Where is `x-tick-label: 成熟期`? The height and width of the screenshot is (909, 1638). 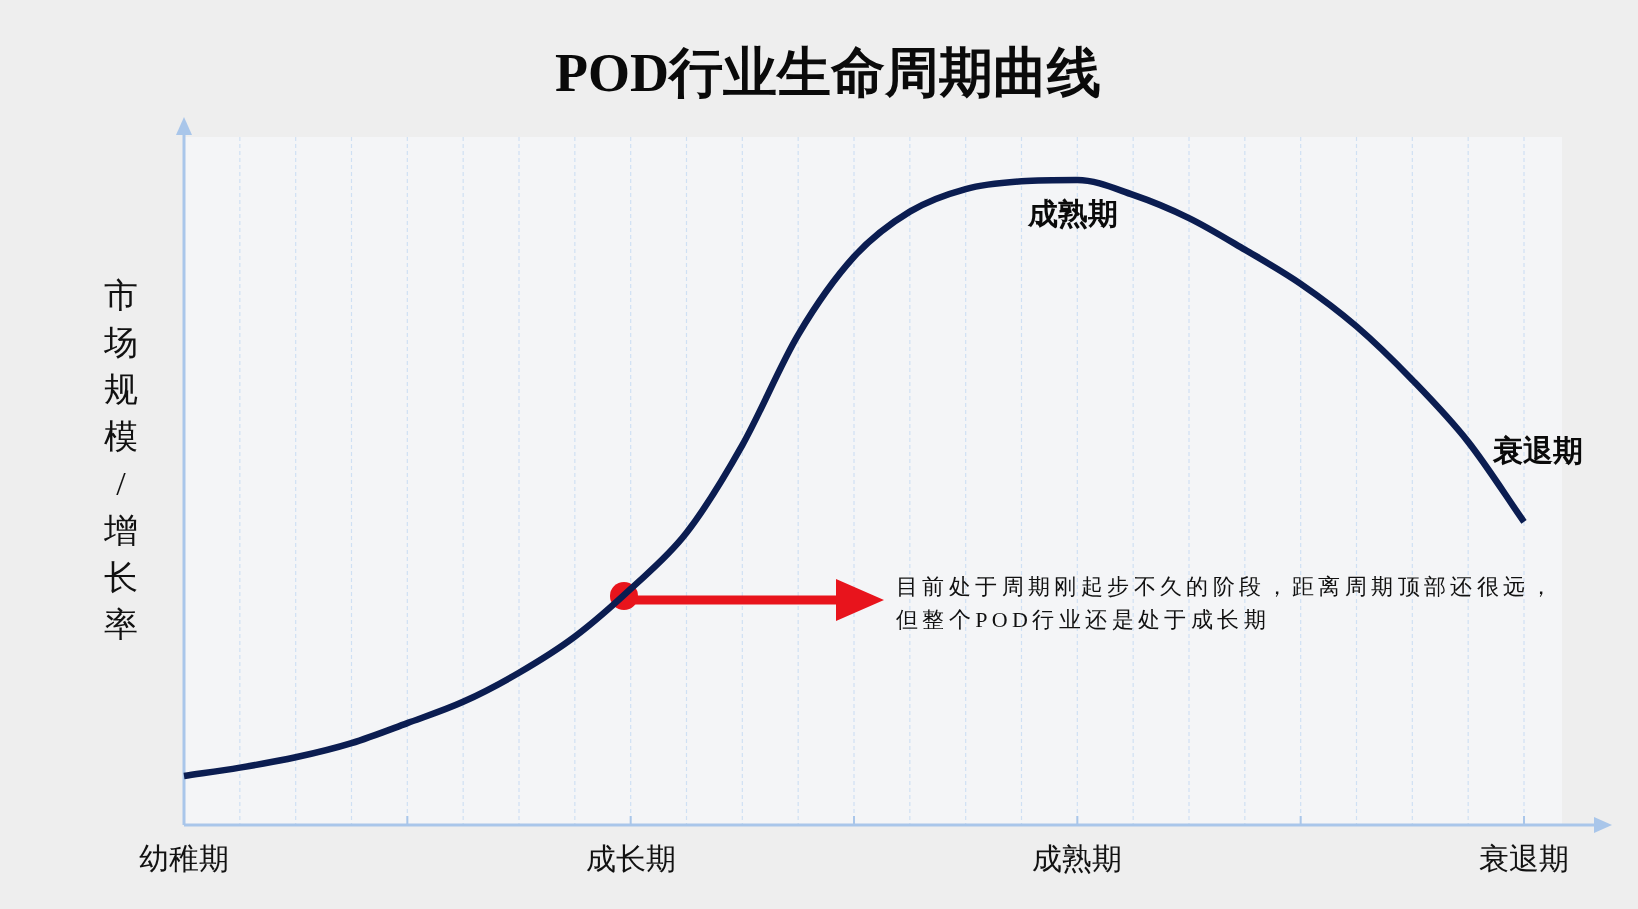
x-tick-label: 成熟期 is located at coordinates (1077, 858).